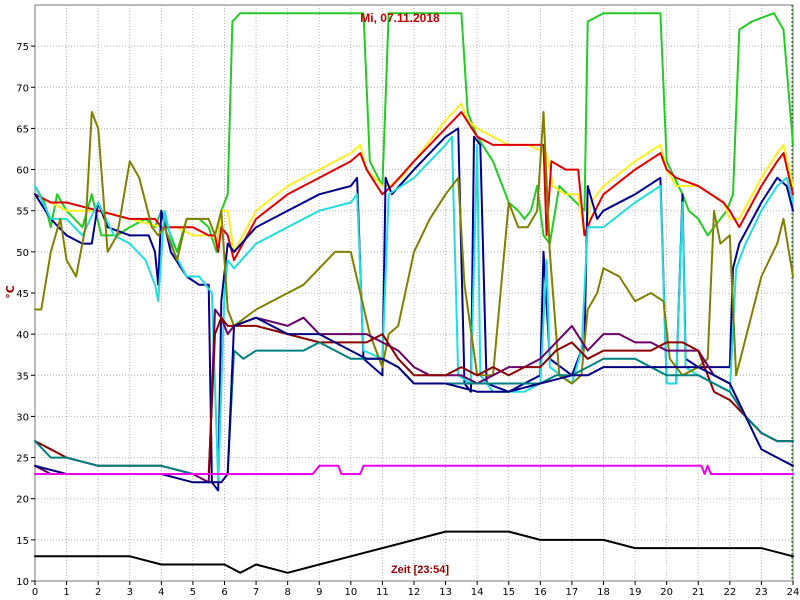  I want to click on x-tick-label: 6, so click(224, 592).